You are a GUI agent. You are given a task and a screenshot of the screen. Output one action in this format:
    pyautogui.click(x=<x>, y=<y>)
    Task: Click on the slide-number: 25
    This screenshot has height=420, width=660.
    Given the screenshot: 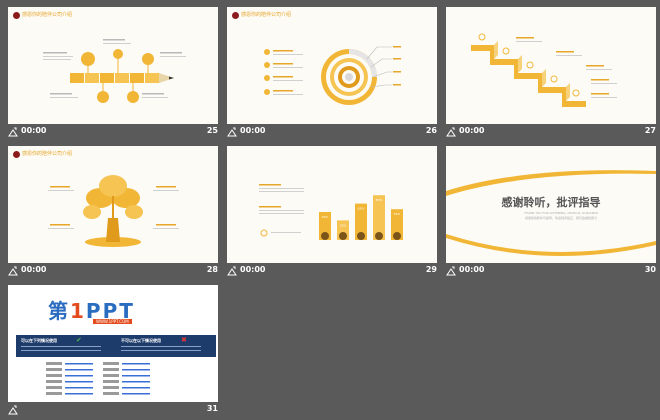 What is the action you would take?
    pyautogui.click(x=212, y=130)
    